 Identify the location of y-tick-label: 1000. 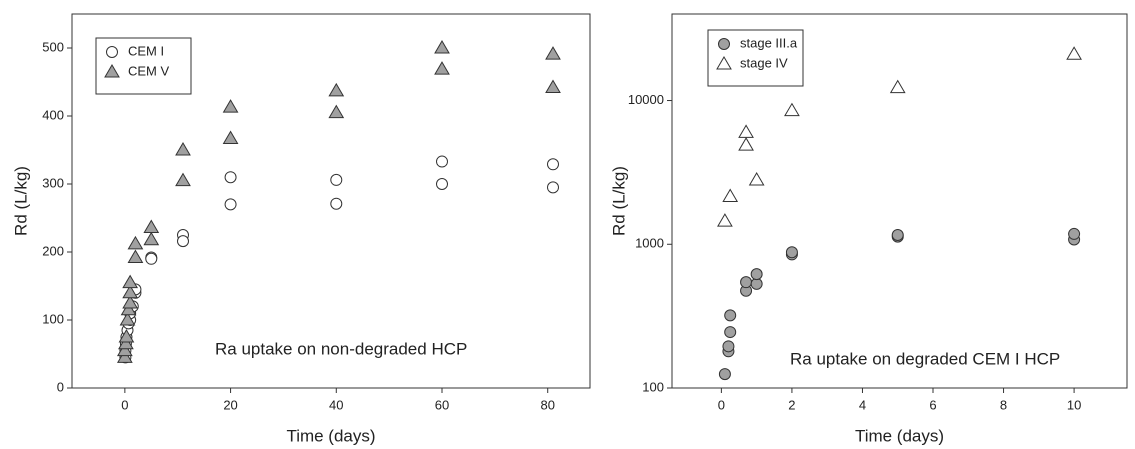
(649, 243).